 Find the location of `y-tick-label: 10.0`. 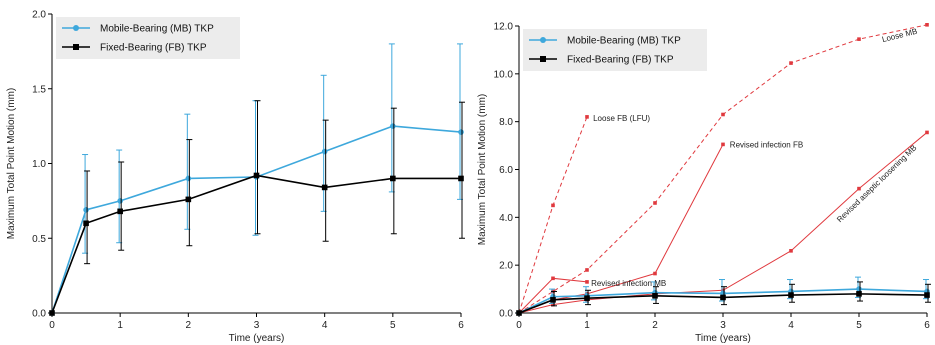

y-tick-label: 10.0 is located at coordinates (504, 74).